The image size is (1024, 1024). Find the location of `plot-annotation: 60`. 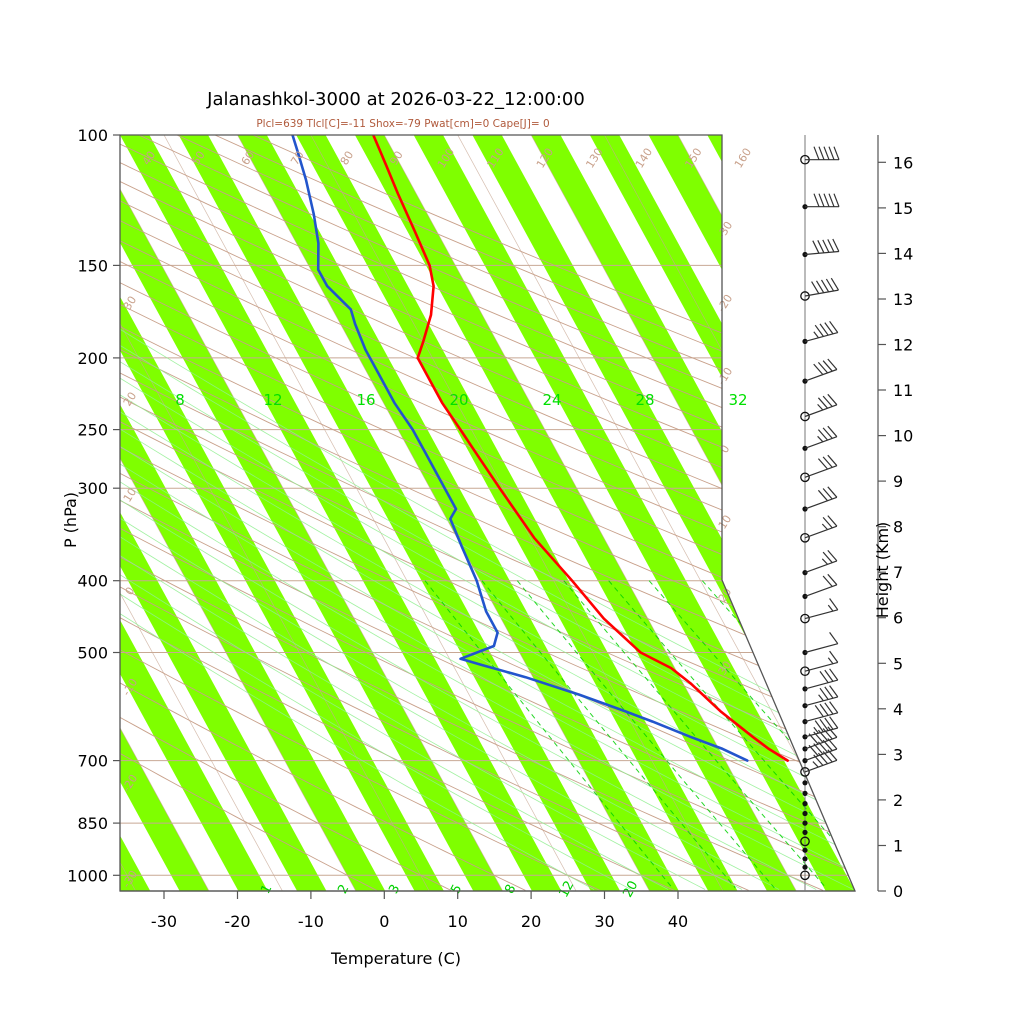

plot-annotation: 60 is located at coordinates (248, 158).